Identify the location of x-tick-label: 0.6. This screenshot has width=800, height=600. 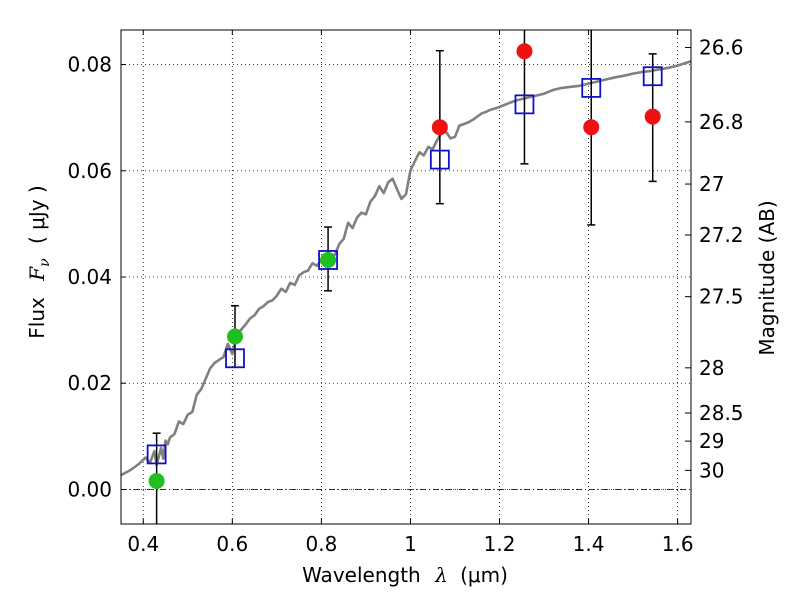
(232, 544).